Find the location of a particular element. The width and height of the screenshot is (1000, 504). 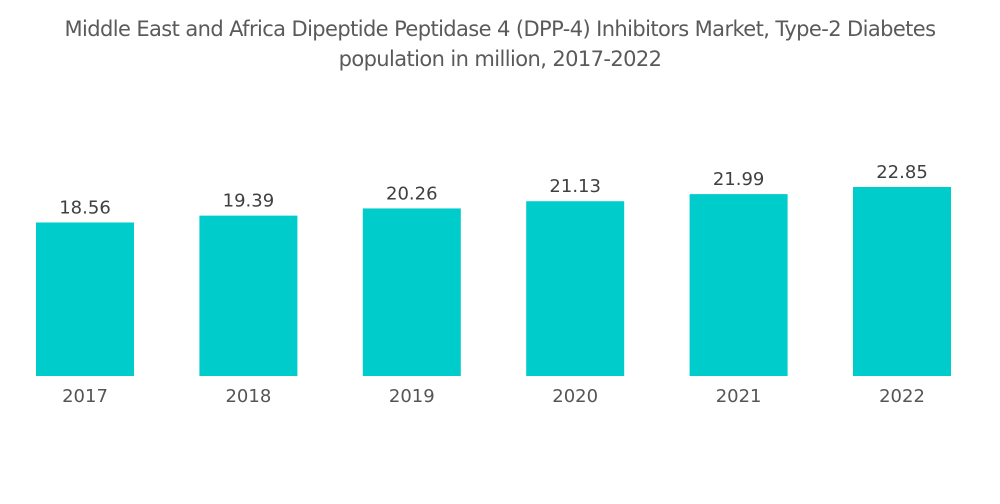

data-label-2022: 22.85 is located at coordinates (902, 172).